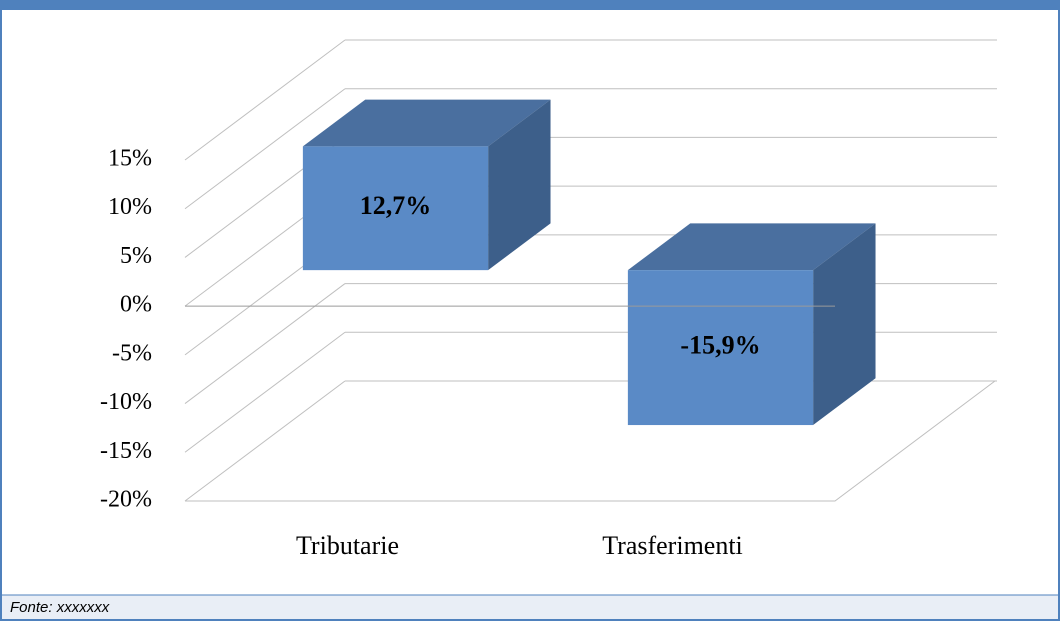  What do you see at coordinates (530, 607) in the screenshot?
I see `footer-background` at bounding box center [530, 607].